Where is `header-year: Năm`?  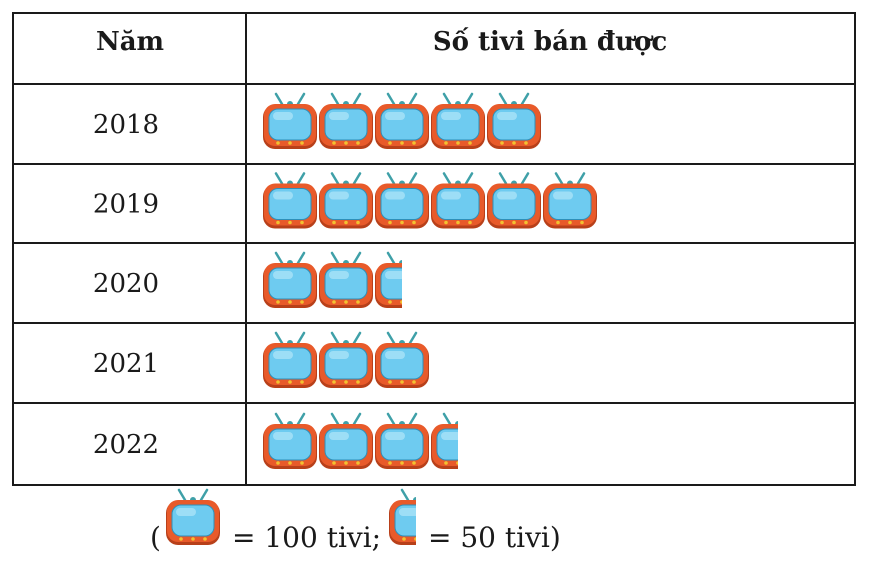 header-year: Năm is located at coordinates (130, 42).